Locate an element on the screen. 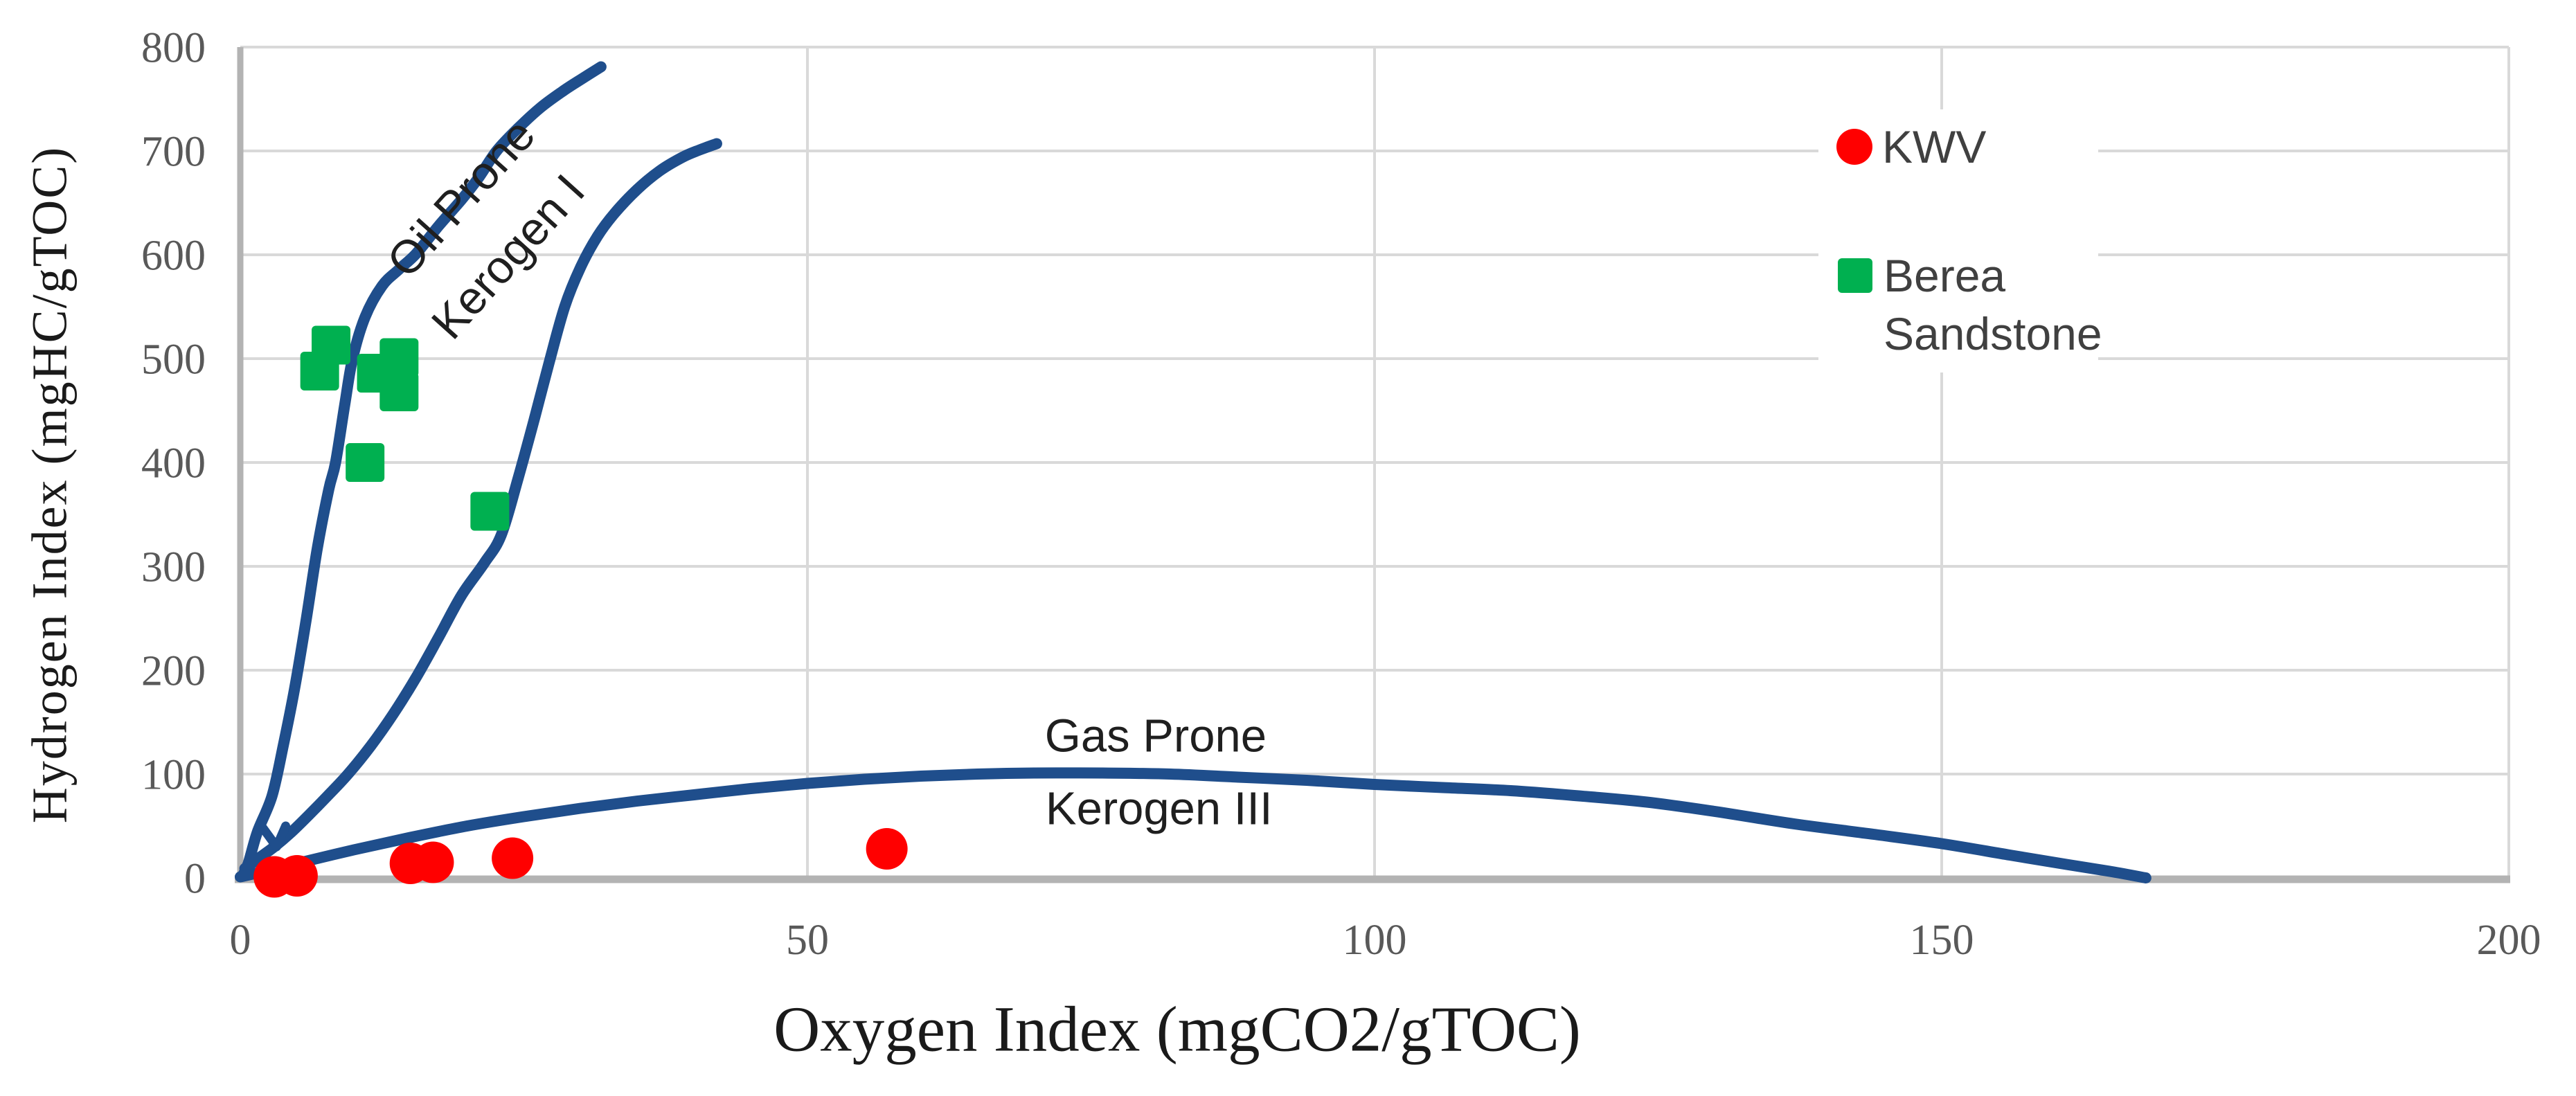 The height and width of the screenshot is (1096, 2576). y-tick-label-100: 100 is located at coordinates (173, 775).